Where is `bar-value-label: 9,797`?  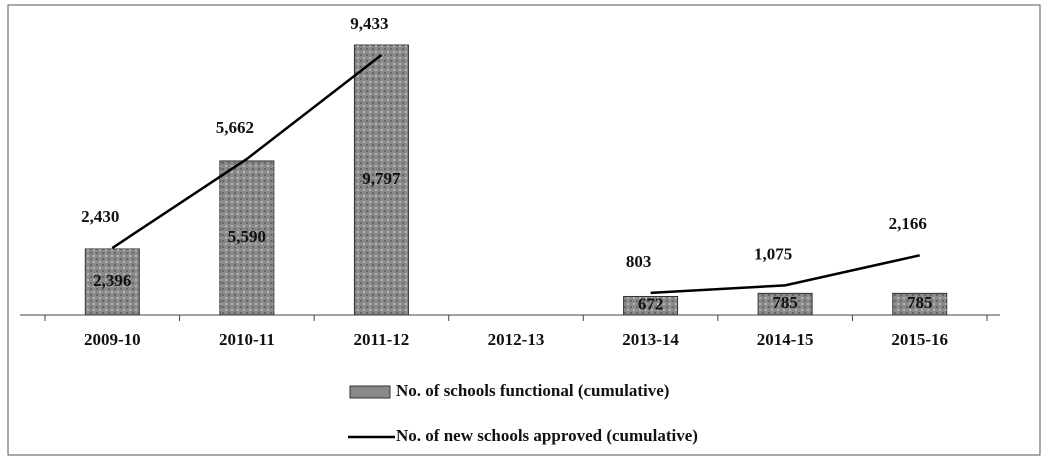
bar-value-label: 9,797 is located at coordinates (381, 178).